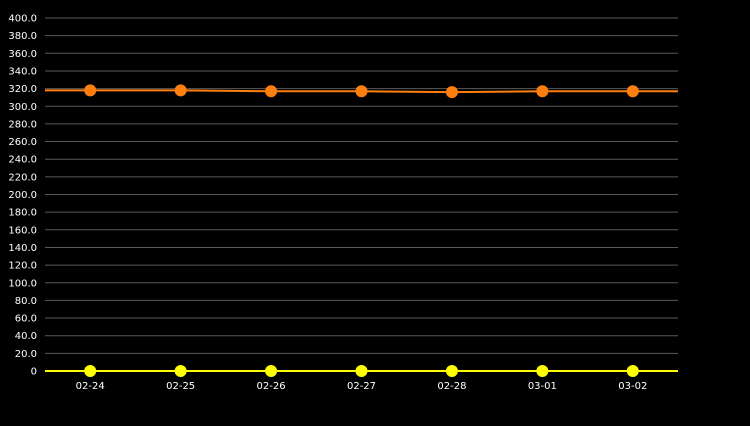  What do you see at coordinates (22, 160) in the screenshot?
I see `y-tick-label: 240.0` at bounding box center [22, 160].